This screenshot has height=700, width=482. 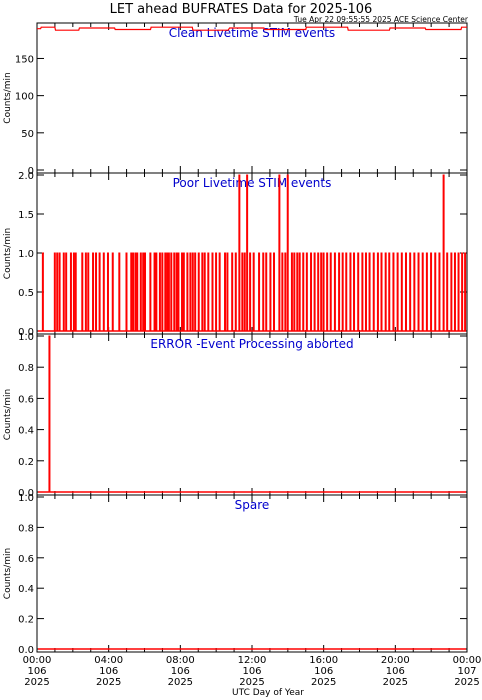 I want to click on x-tick-doy: 107, so click(x=466, y=671).